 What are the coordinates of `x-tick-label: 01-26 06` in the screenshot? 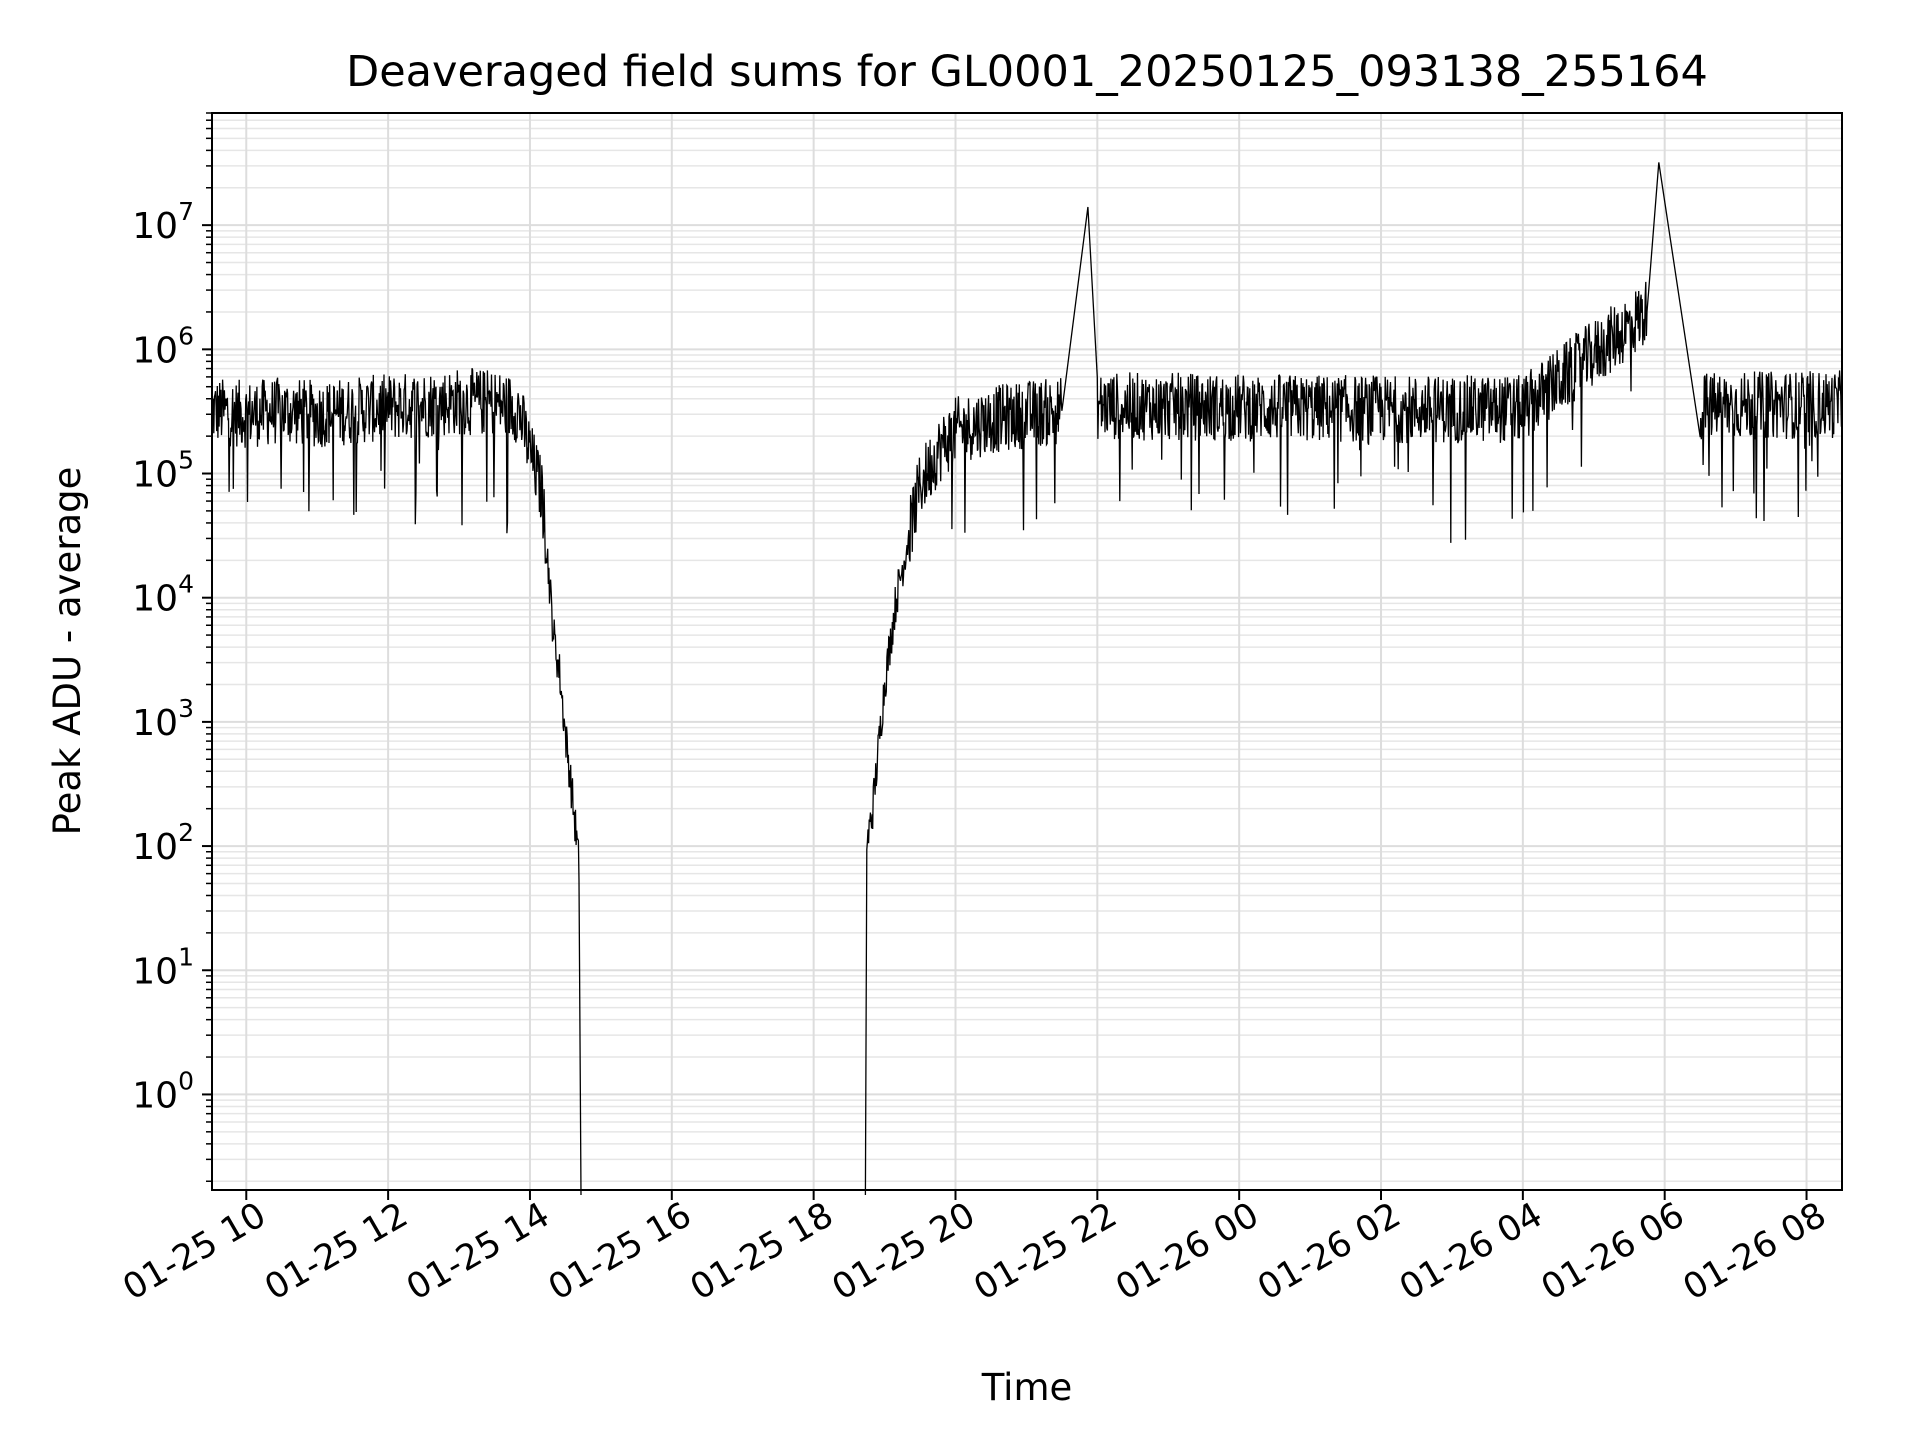 It's located at (1613, 1251).